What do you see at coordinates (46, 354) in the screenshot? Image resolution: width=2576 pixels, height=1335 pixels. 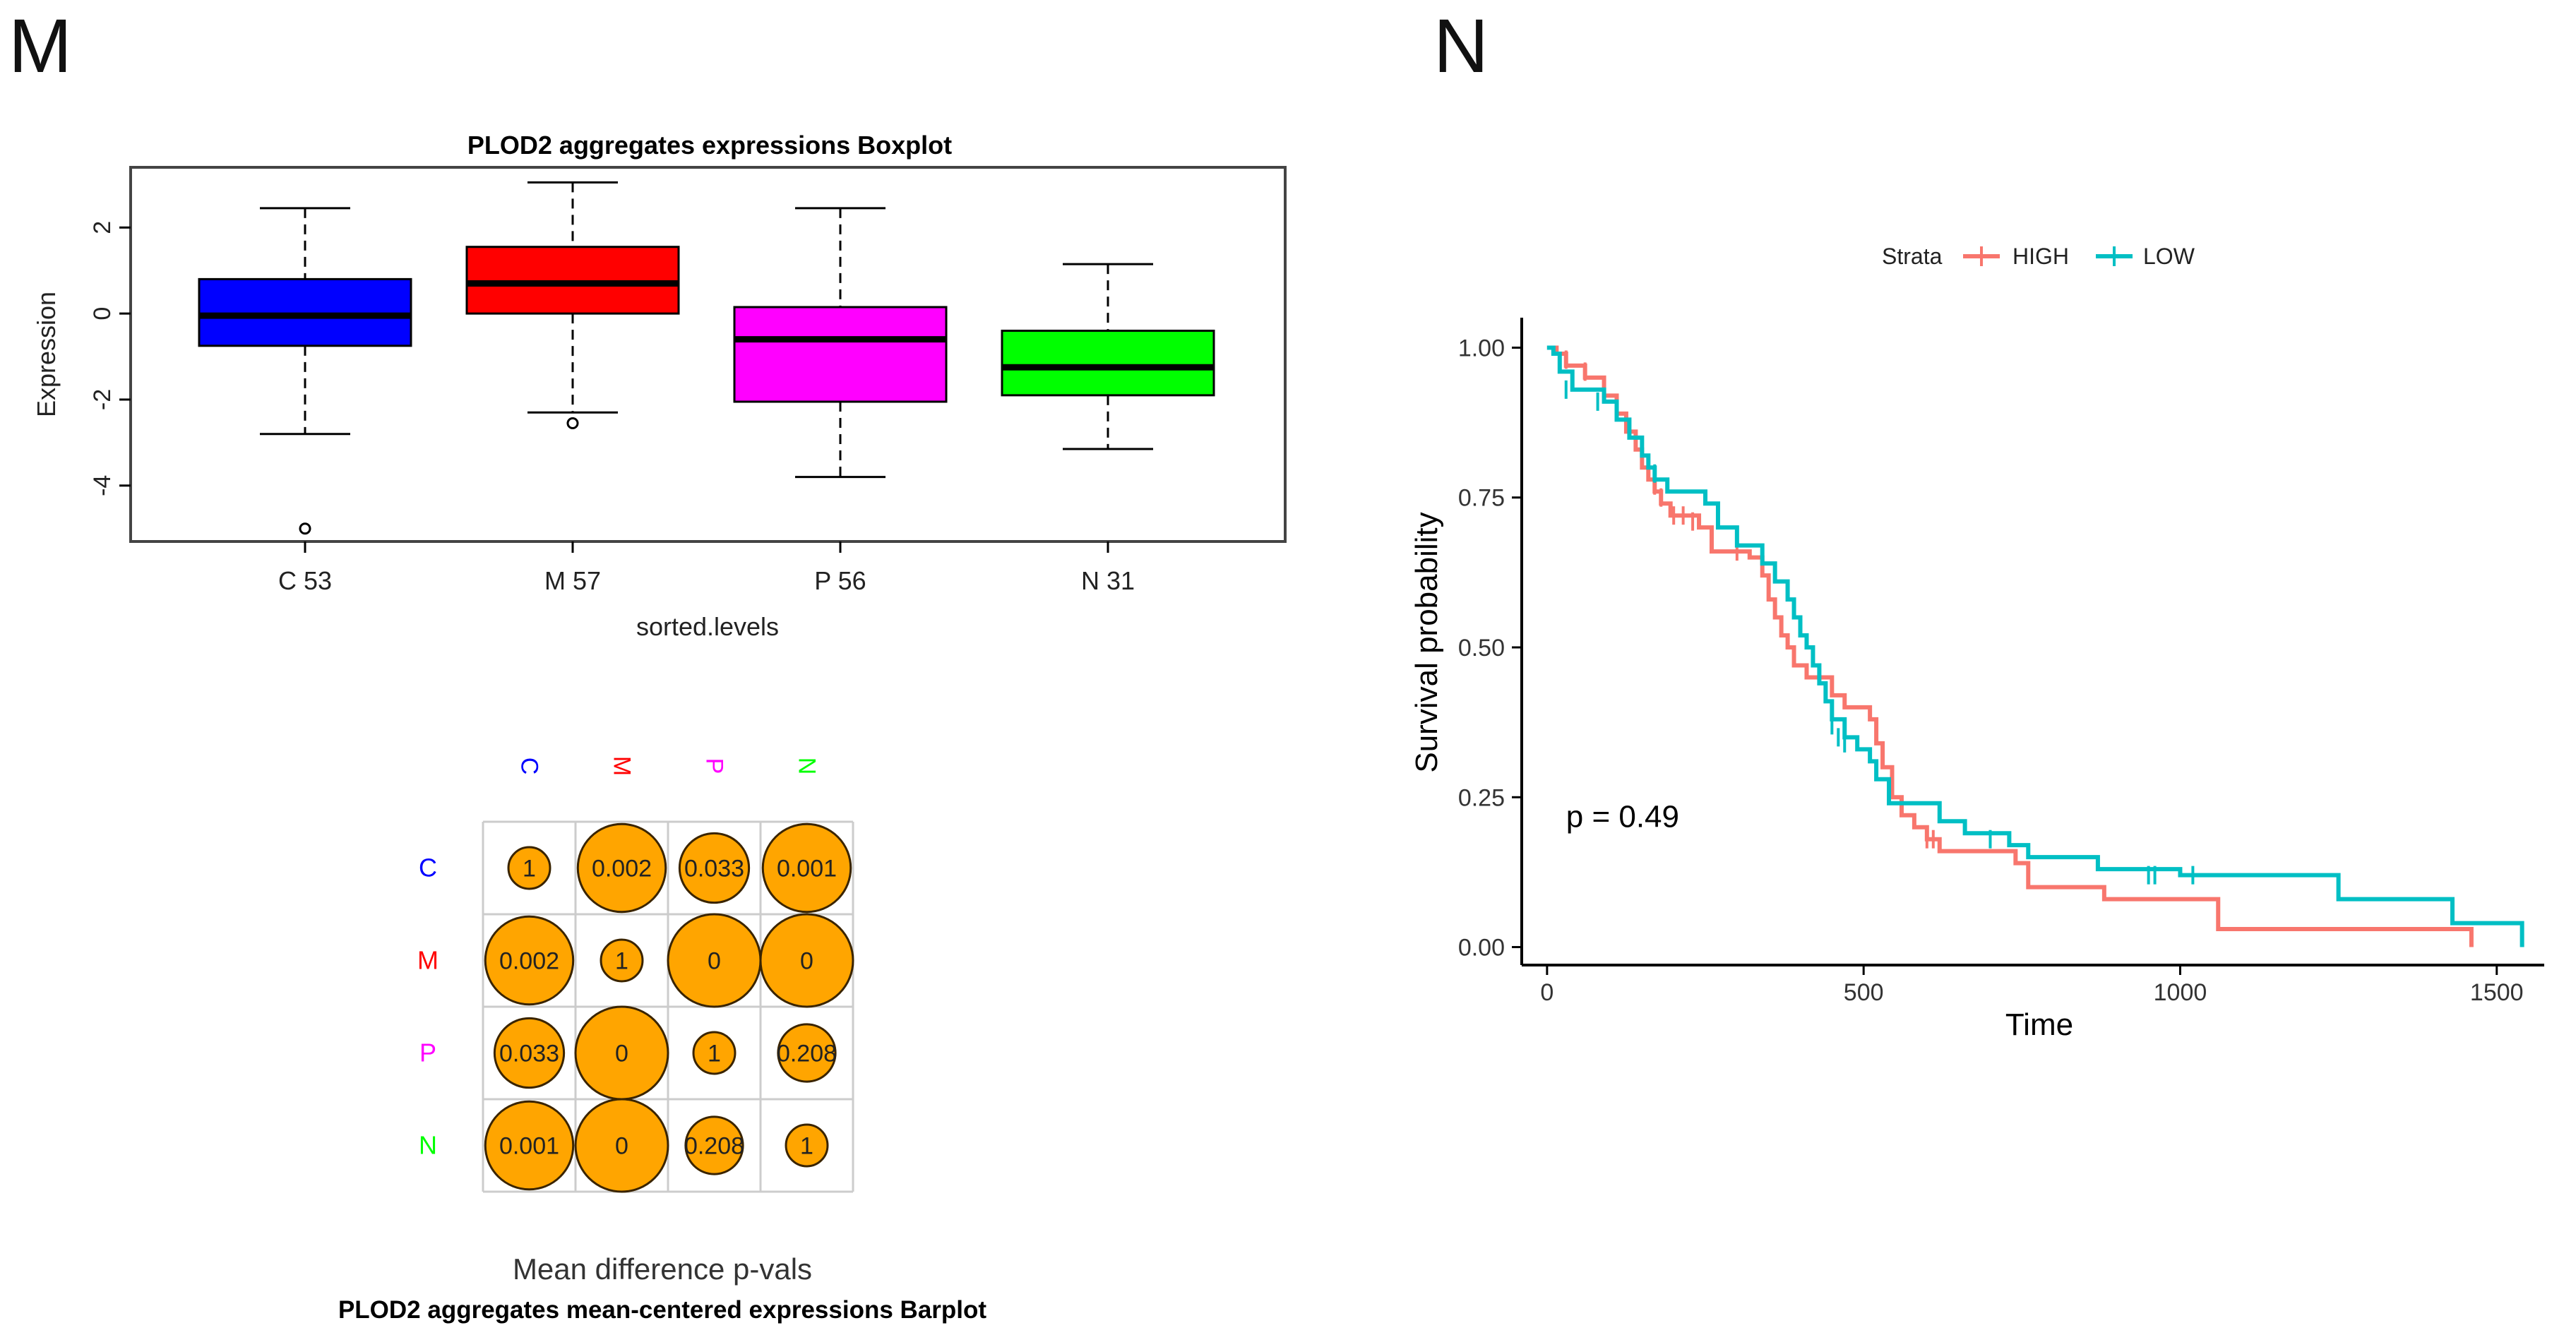 I see `boxplot-ylabel: Expression` at bounding box center [46, 354].